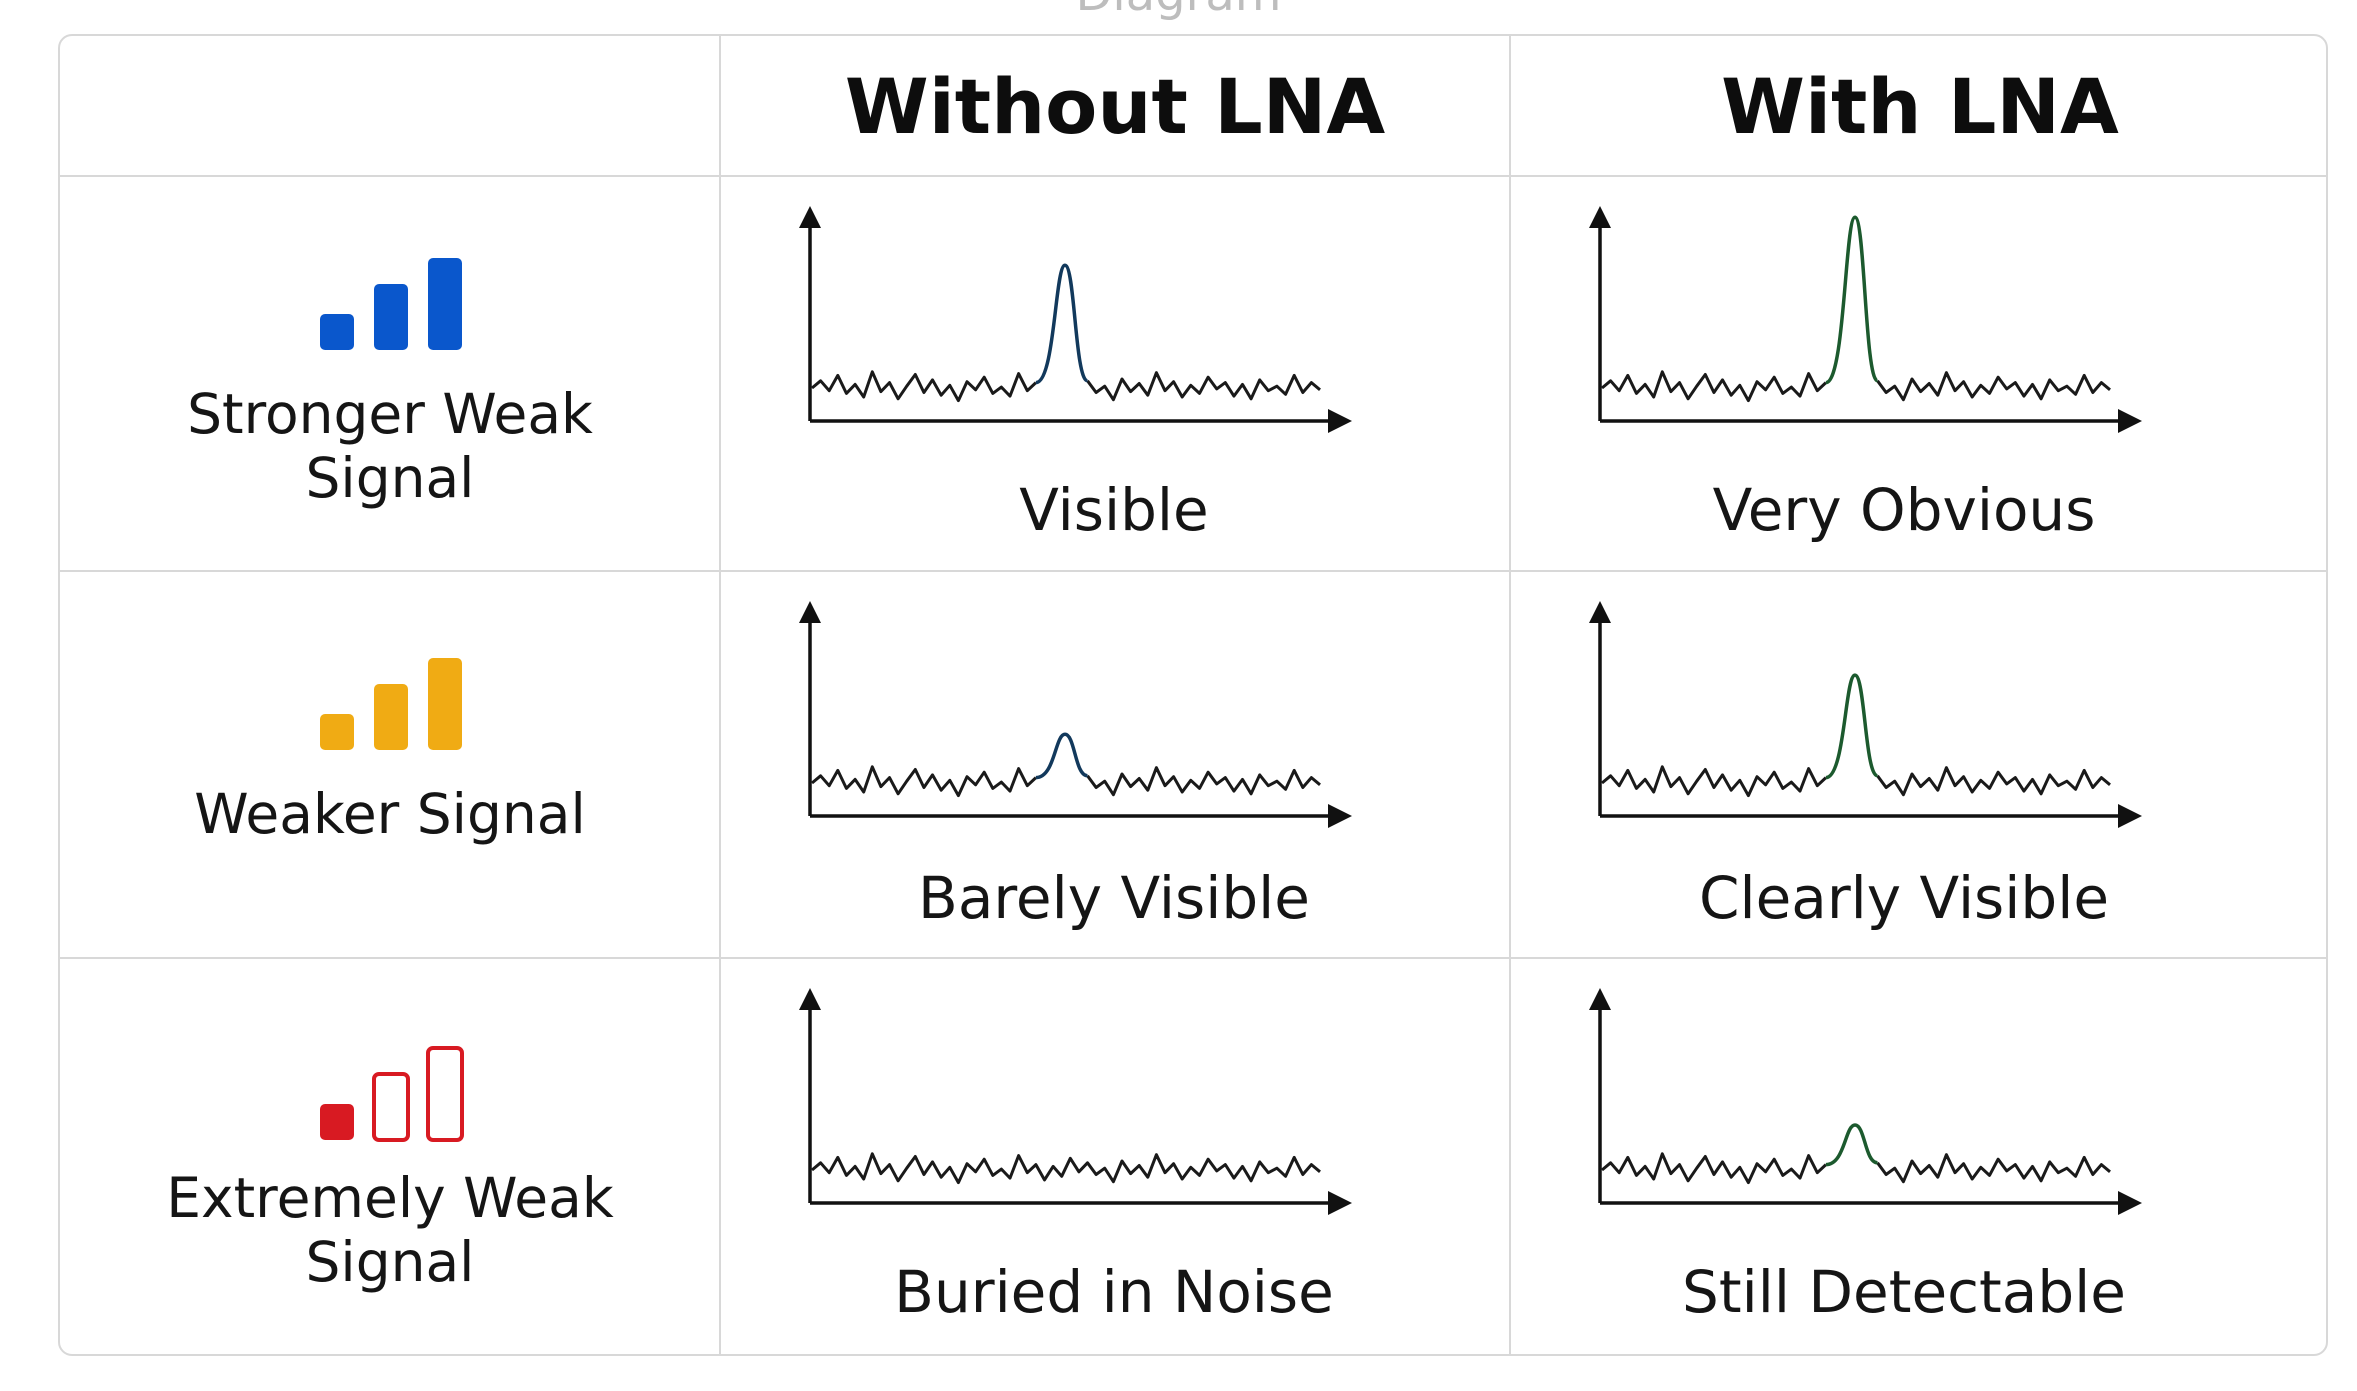 This screenshot has width=2357, height=1391. What do you see at coordinates (390, 1198) in the screenshot?
I see `row-label-line: Extremely Weak` at bounding box center [390, 1198].